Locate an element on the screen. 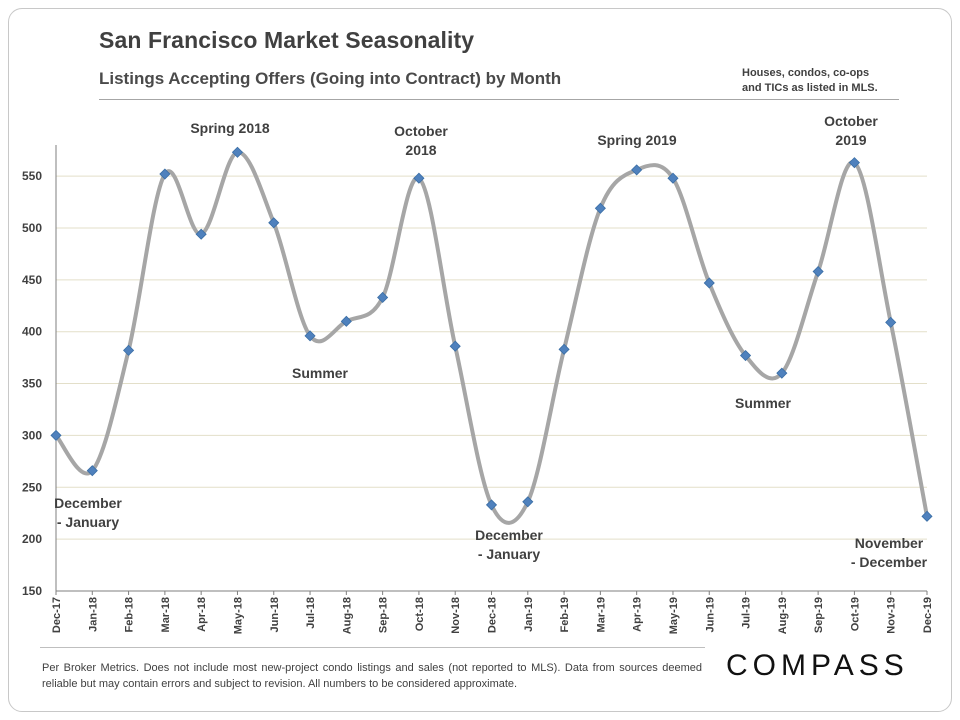 Image resolution: width=960 pixels, height=720 pixels. y-tick-label: 350 is located at coordinates (32, 384).